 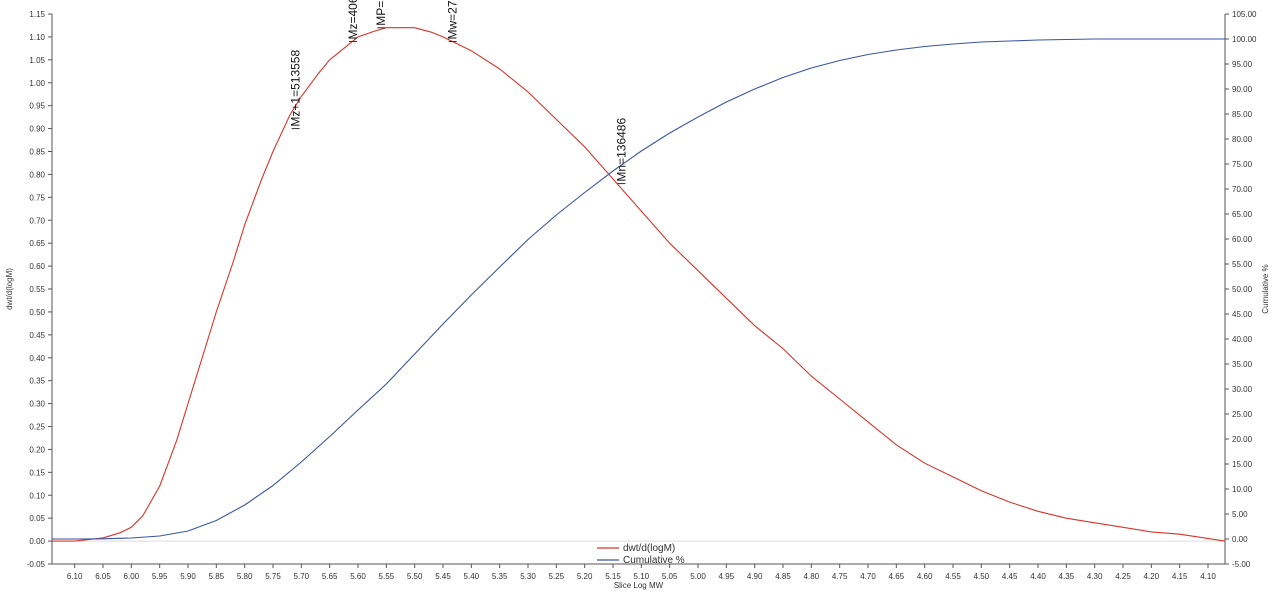 I want to click on legend: dwt/d(logM) Cumulative %, so click(x=641, y=554).